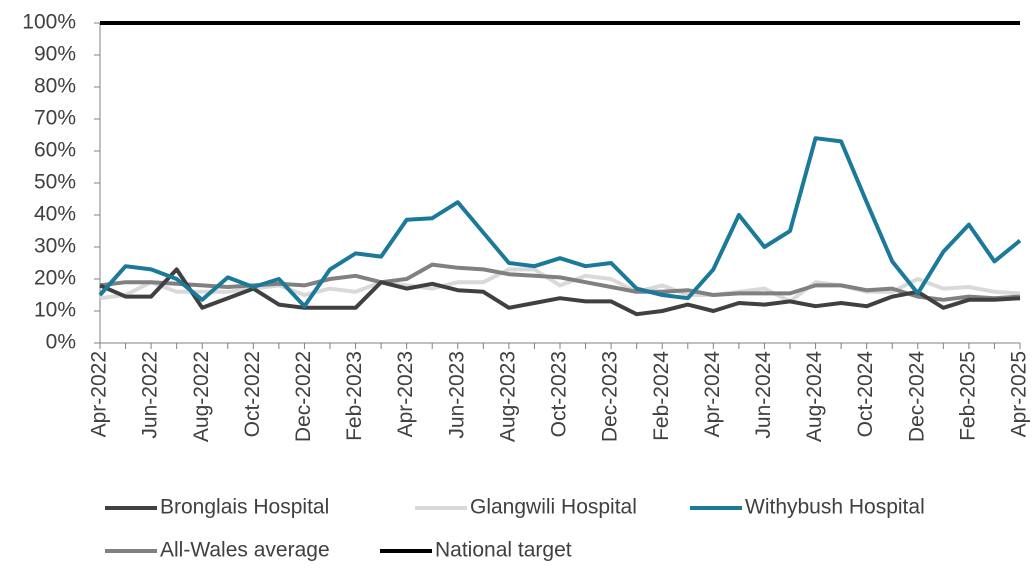 Image resolution: width=1035 pixels, height=573 pixels. Describe the element at coordinates (55, 278) in the screenshot. I see `y-tick-label: 20%` at that location.